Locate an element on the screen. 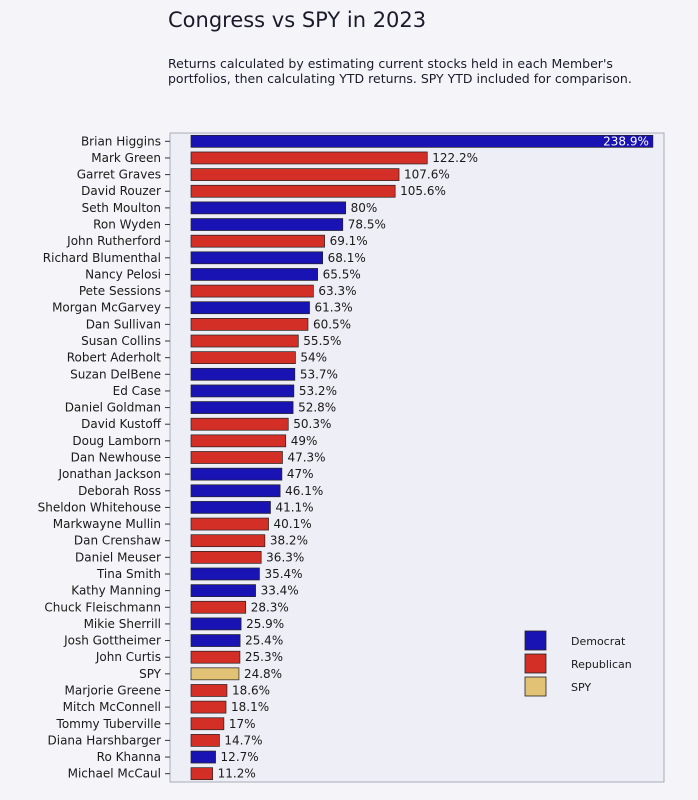 This screenshot has height=800, width=698. data-label: 46.1% is located at coordinates (304, 491).